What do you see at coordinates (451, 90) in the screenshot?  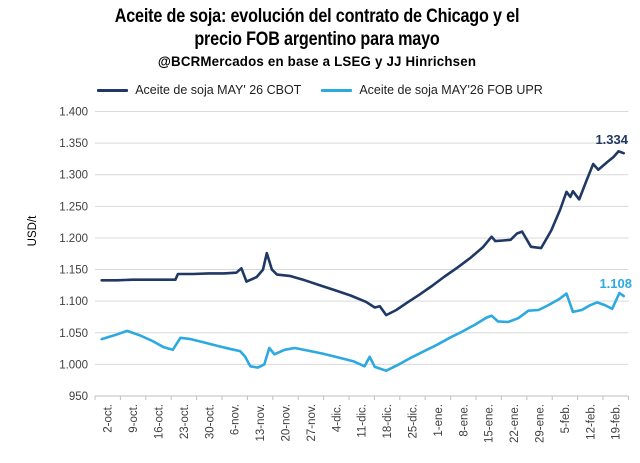 I see `legend-label-fob: Aceite de soja MAY'26 FOB UPR` at bounding box center [451, 90].